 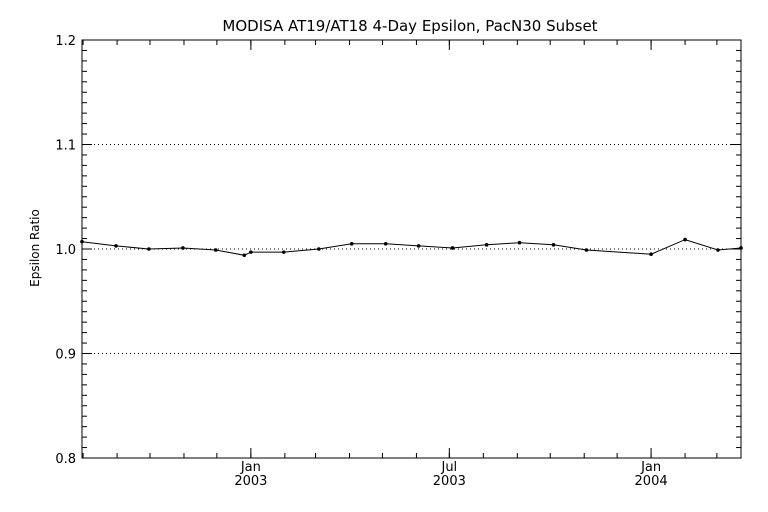 What do you see at coordinates (65, 459) in the screenshot?
I see `y-tick-label: 0.8` at bounding box center [65, 459].